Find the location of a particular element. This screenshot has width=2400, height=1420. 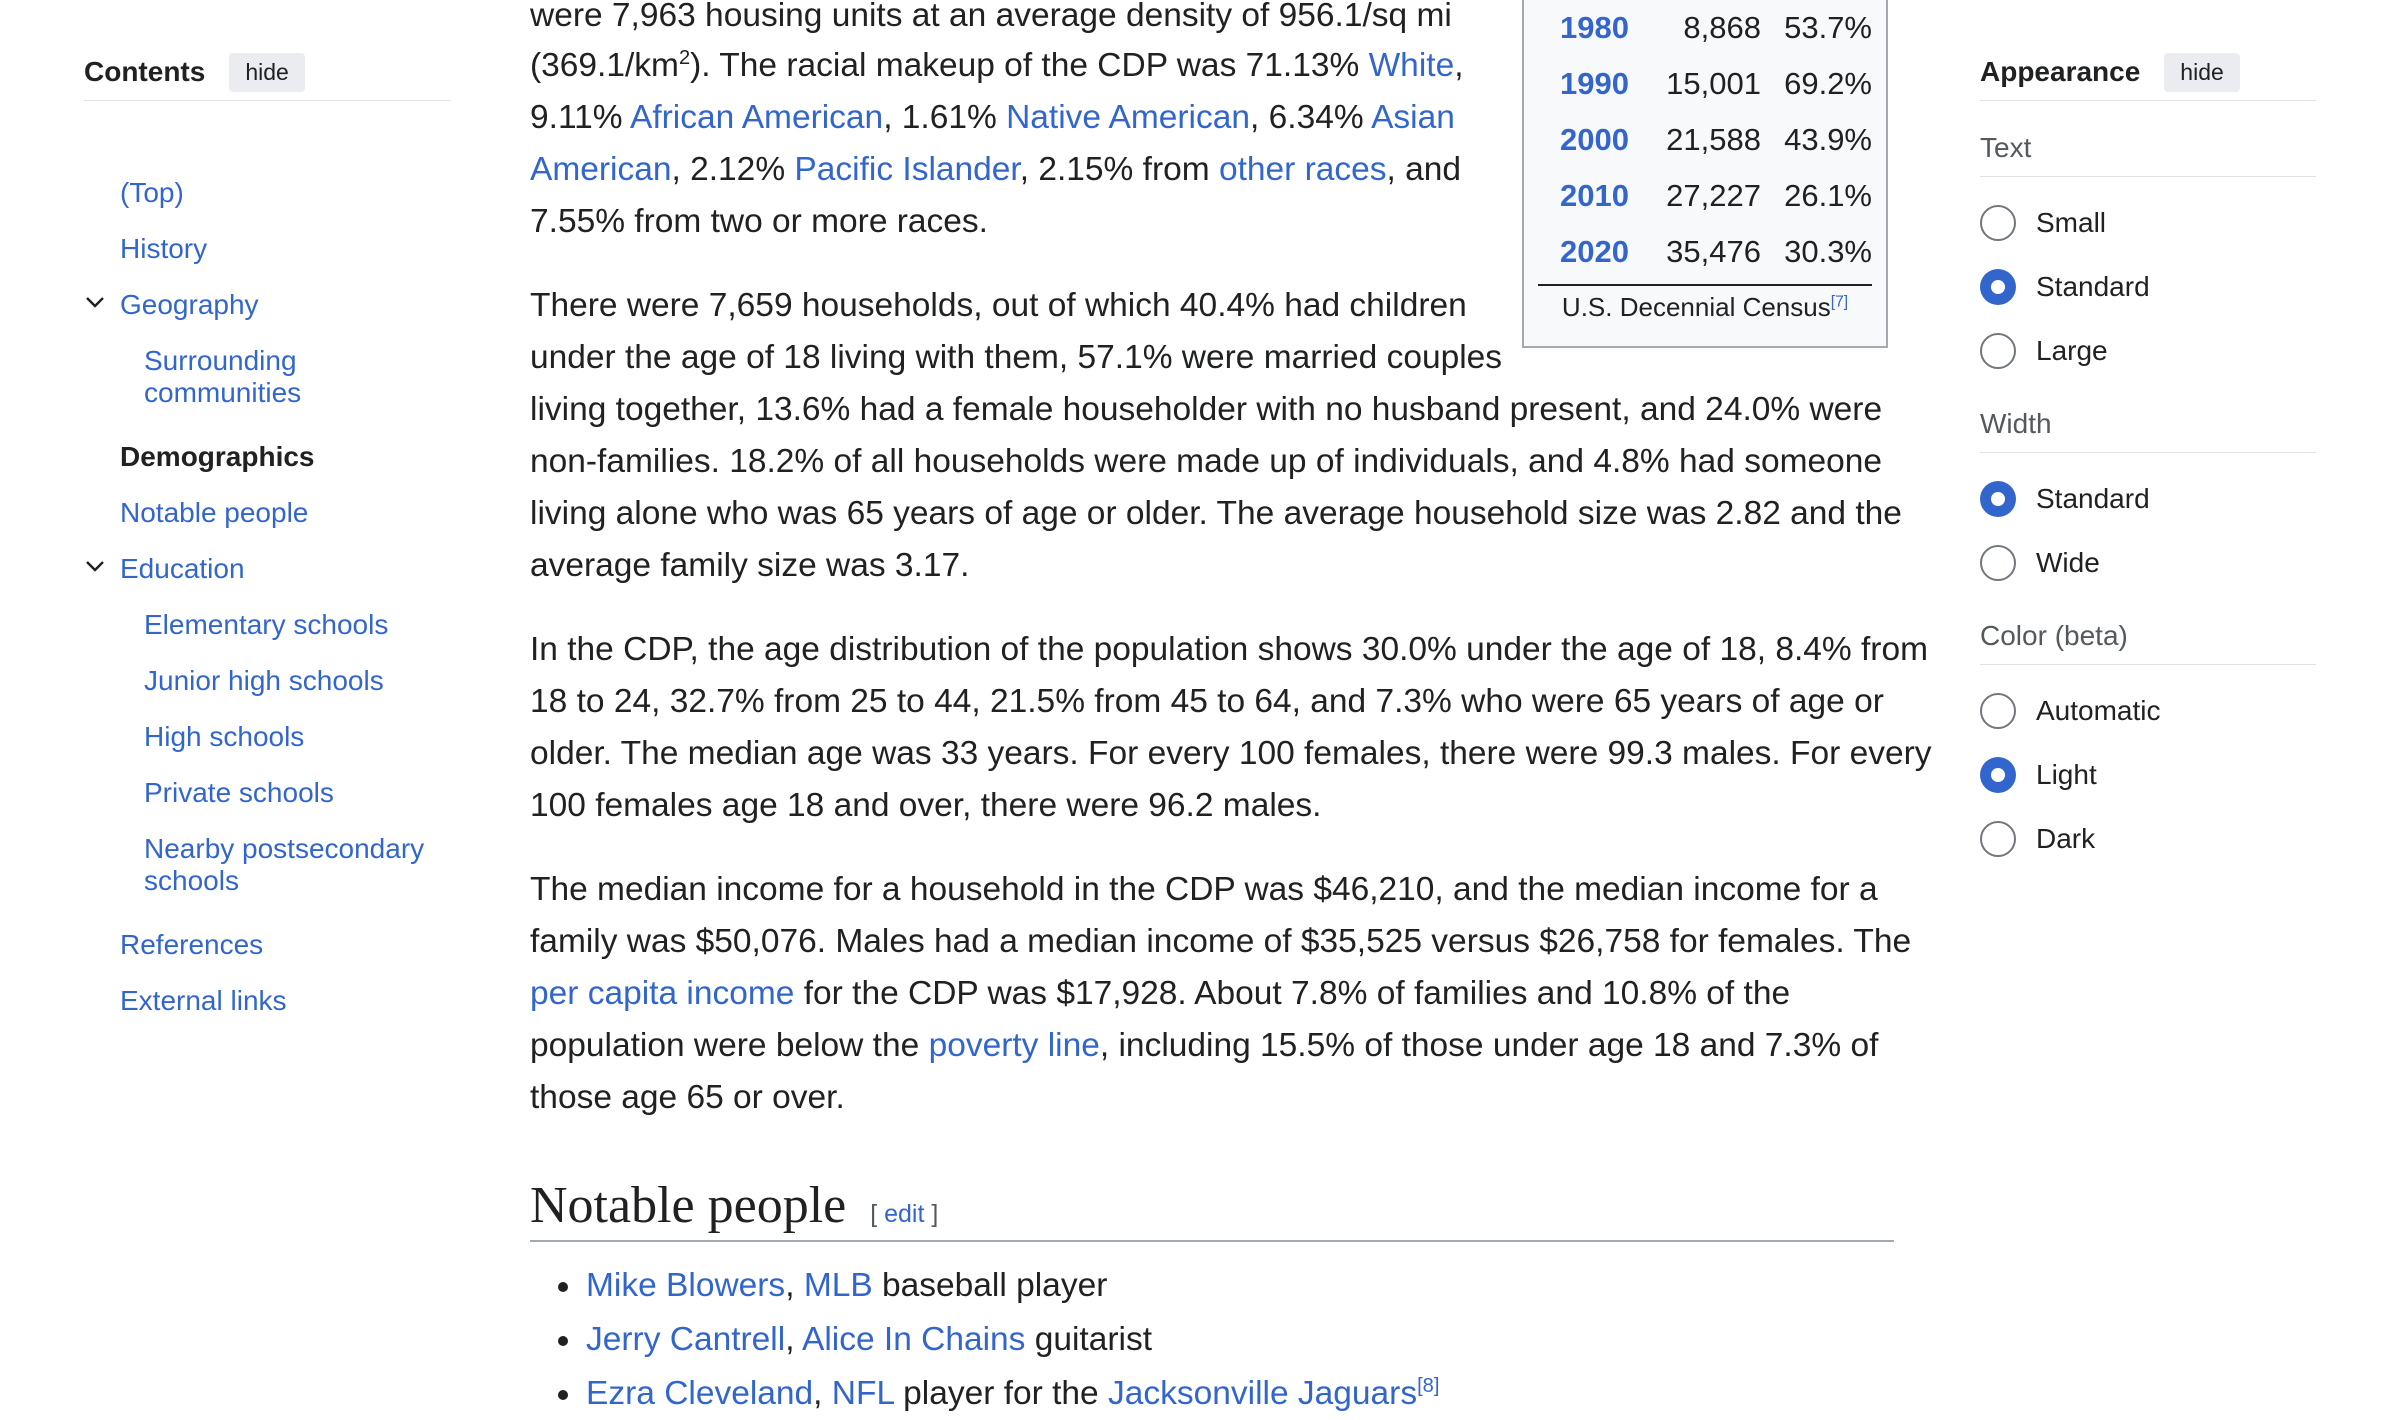

census-population: 15,001 is located at coordinates (1713, 83).